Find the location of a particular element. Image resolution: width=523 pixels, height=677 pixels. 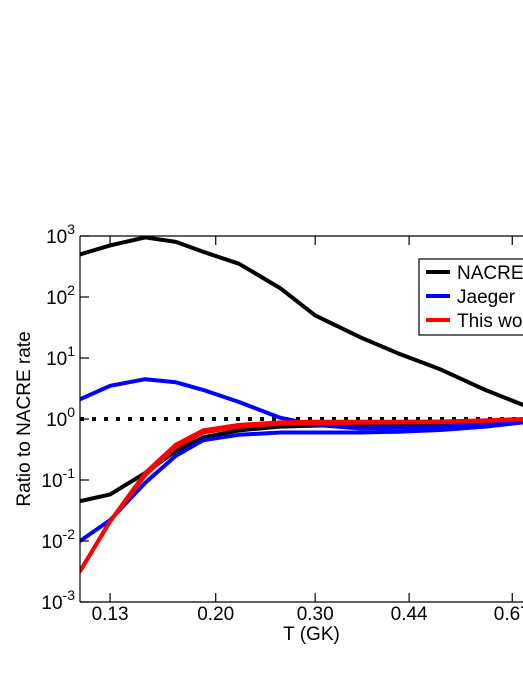

x-tick-label: 0.30 is located at coordinates (315, 614).